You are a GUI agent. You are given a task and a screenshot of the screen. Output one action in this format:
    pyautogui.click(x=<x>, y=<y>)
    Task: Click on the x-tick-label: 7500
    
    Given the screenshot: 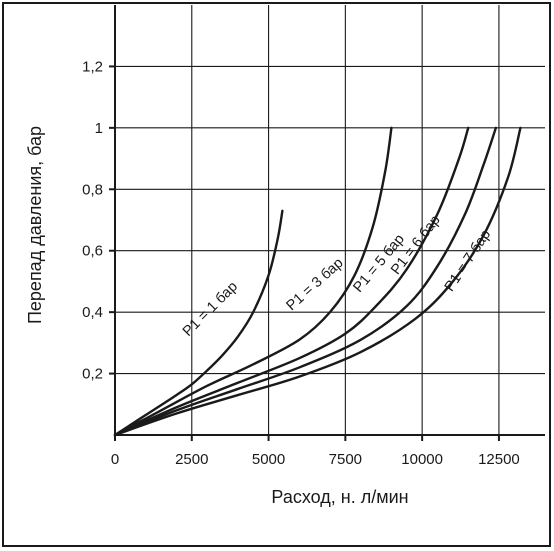 What is the action you would take?
    pyautogui.click(x=345, y=459)
    